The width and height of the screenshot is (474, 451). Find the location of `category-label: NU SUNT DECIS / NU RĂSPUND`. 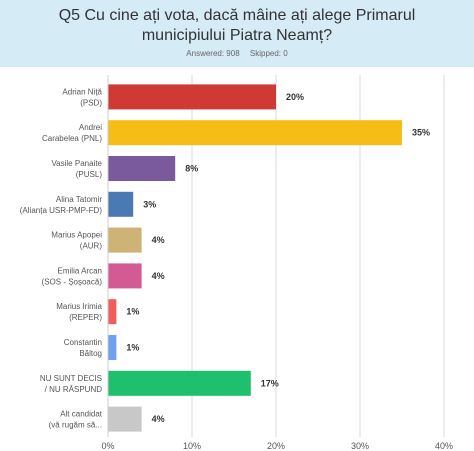

category-label: NU SUNT DECIS / NU RĂSPUND is located at coordinates (71, 384).